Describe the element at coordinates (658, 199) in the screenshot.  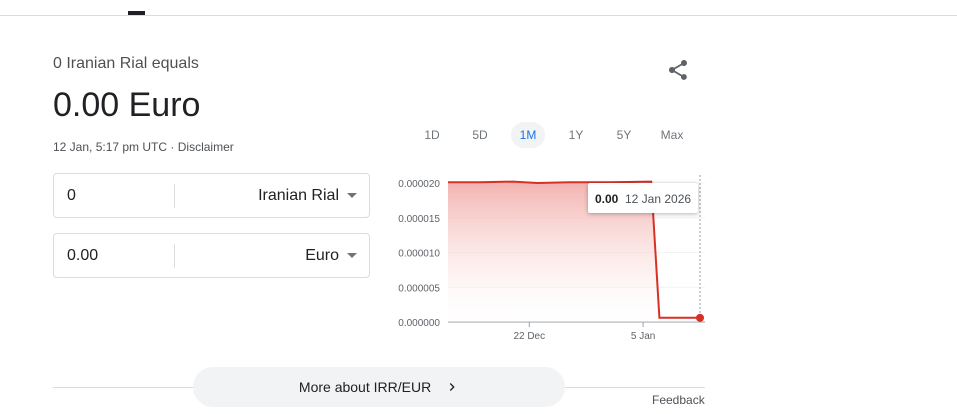
I see `tooltip-date: 12 Jan 2026` at that location.